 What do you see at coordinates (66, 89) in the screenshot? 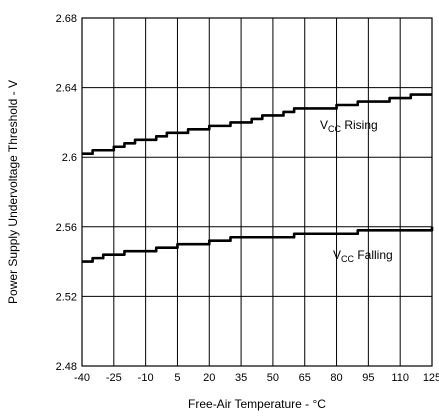
I see `y-tick-label: 2.64` at bounding box center [66, 89].